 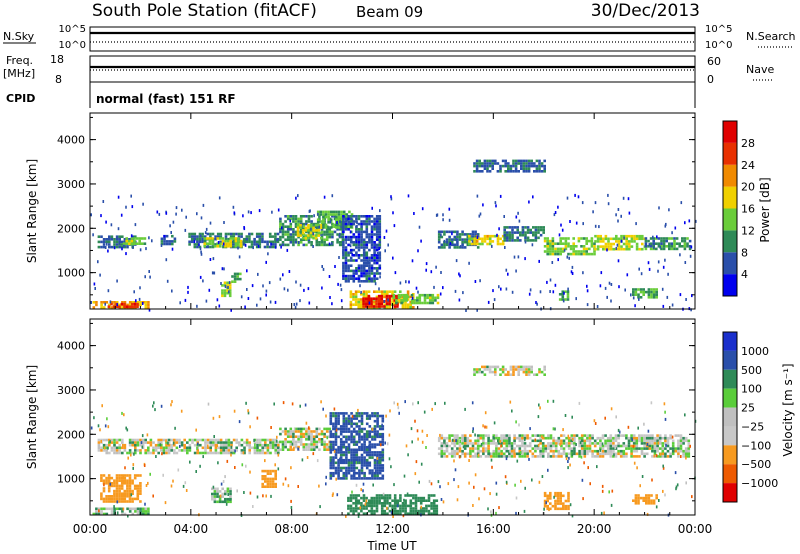 What do you see at coordinates (71, 346) in the screenshot?
I see `y-tick-label: 4000` at bounding box center [71, 346].